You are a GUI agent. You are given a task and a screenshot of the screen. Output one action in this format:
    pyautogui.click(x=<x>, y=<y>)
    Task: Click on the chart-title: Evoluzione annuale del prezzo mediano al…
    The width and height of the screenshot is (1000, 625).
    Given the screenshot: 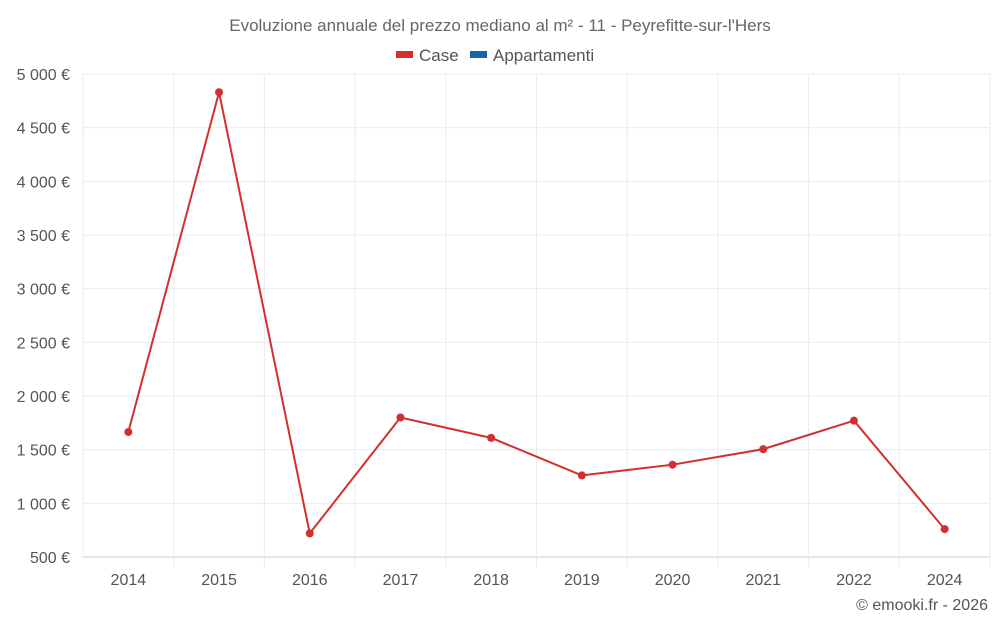 What is the action you would take?
    pyautogui.click(x=500, y=25)
    